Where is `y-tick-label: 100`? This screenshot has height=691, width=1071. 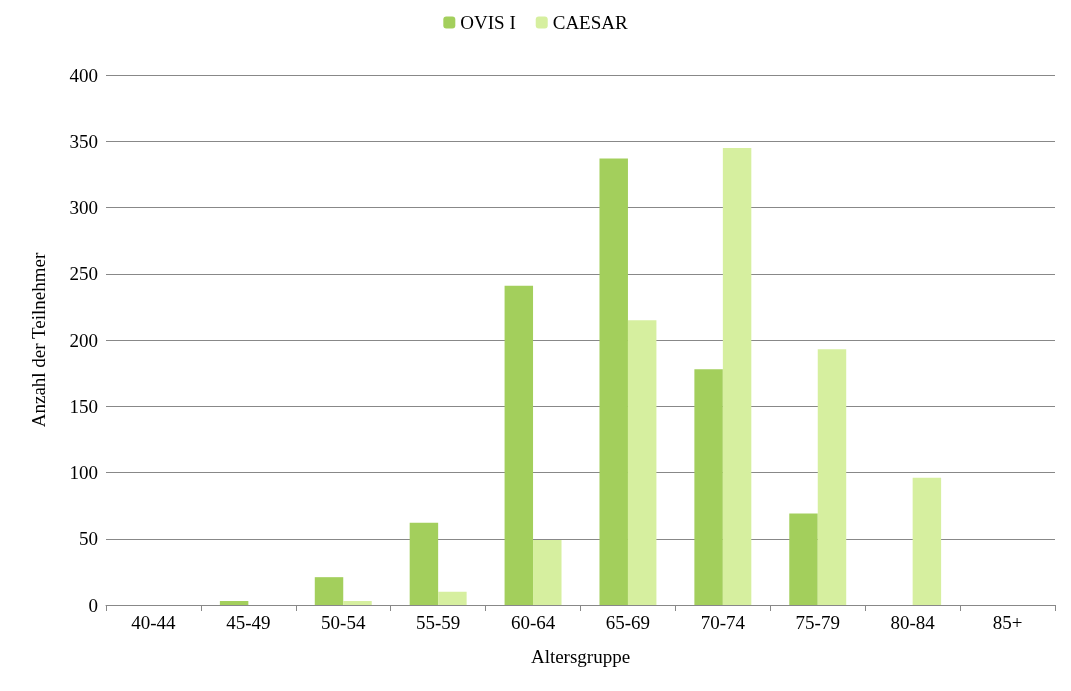
y-tick-label: 100 is located at coordinates (83, 472).